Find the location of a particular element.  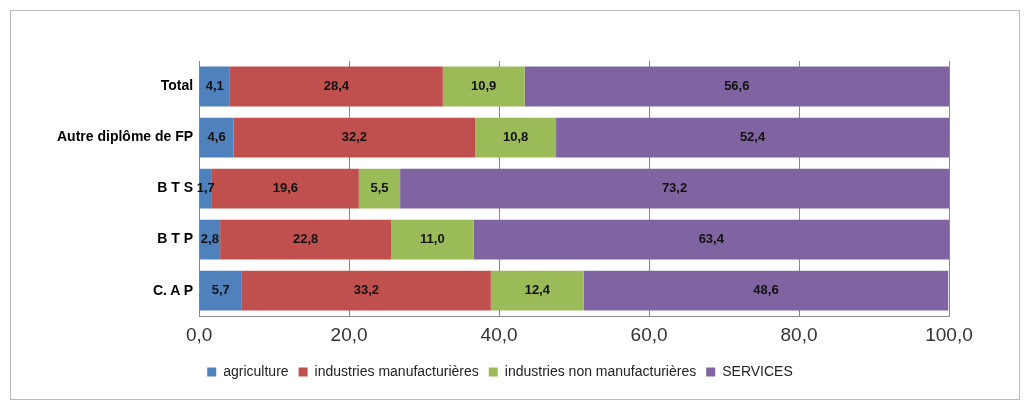

data-label: 12,4 is located at coordinates (537, 290).